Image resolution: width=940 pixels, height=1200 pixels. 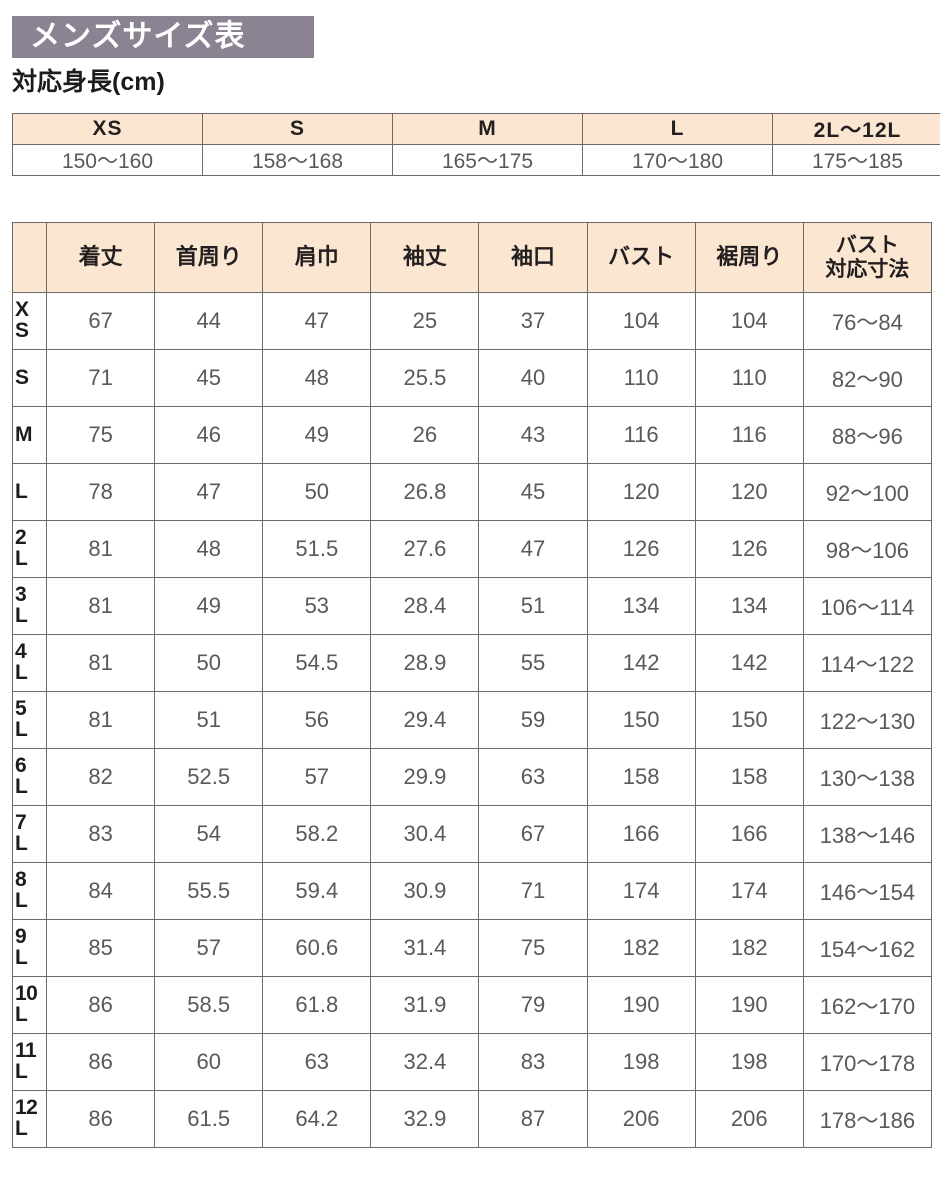 What do you see at coordinates (641, 378) in the screenshot?
I see `measurement-cell: 110` at bounding box center [641, 378].